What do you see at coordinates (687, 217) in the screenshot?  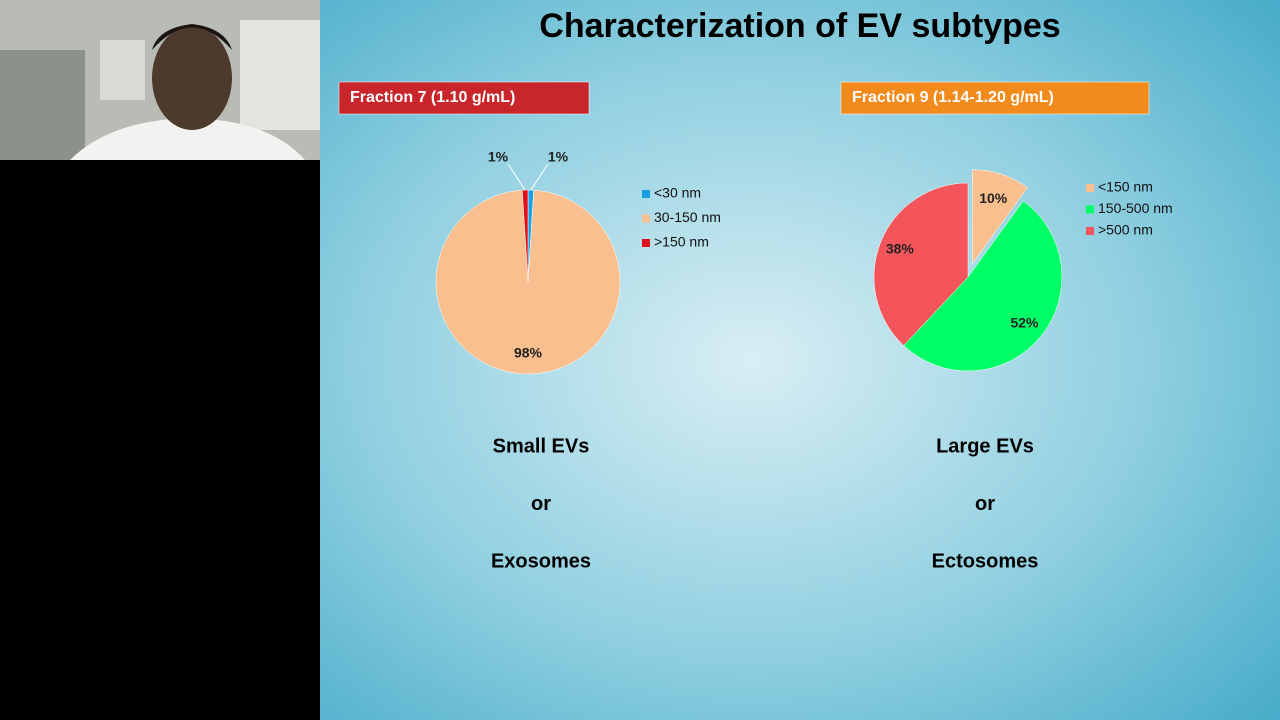 I see `legend-label: 30-150 nm` at bounding box center [687, 217].